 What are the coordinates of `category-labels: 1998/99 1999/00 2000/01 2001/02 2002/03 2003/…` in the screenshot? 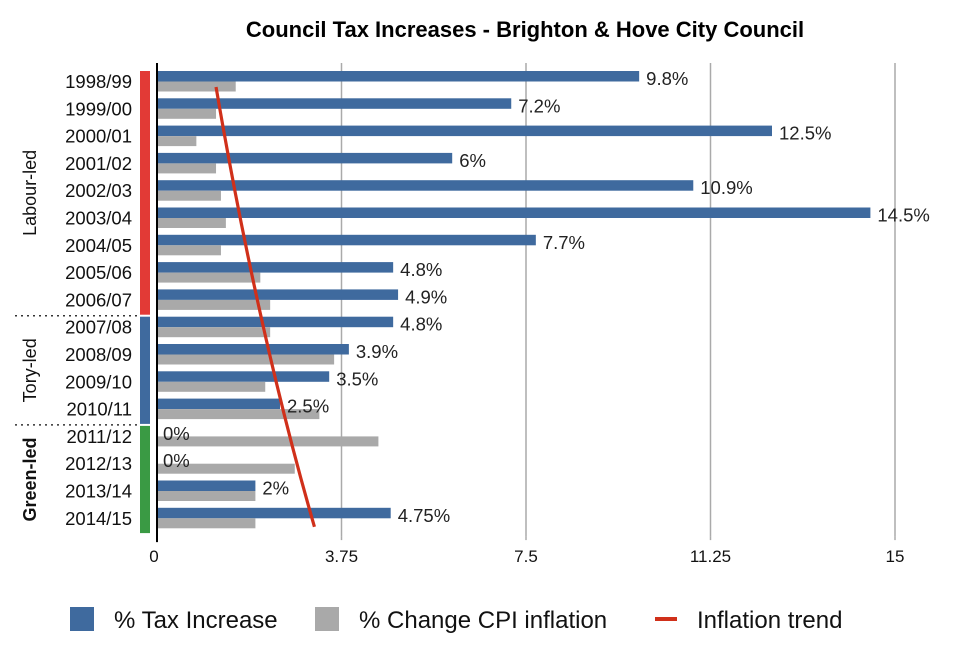 It's located at (98, 300).